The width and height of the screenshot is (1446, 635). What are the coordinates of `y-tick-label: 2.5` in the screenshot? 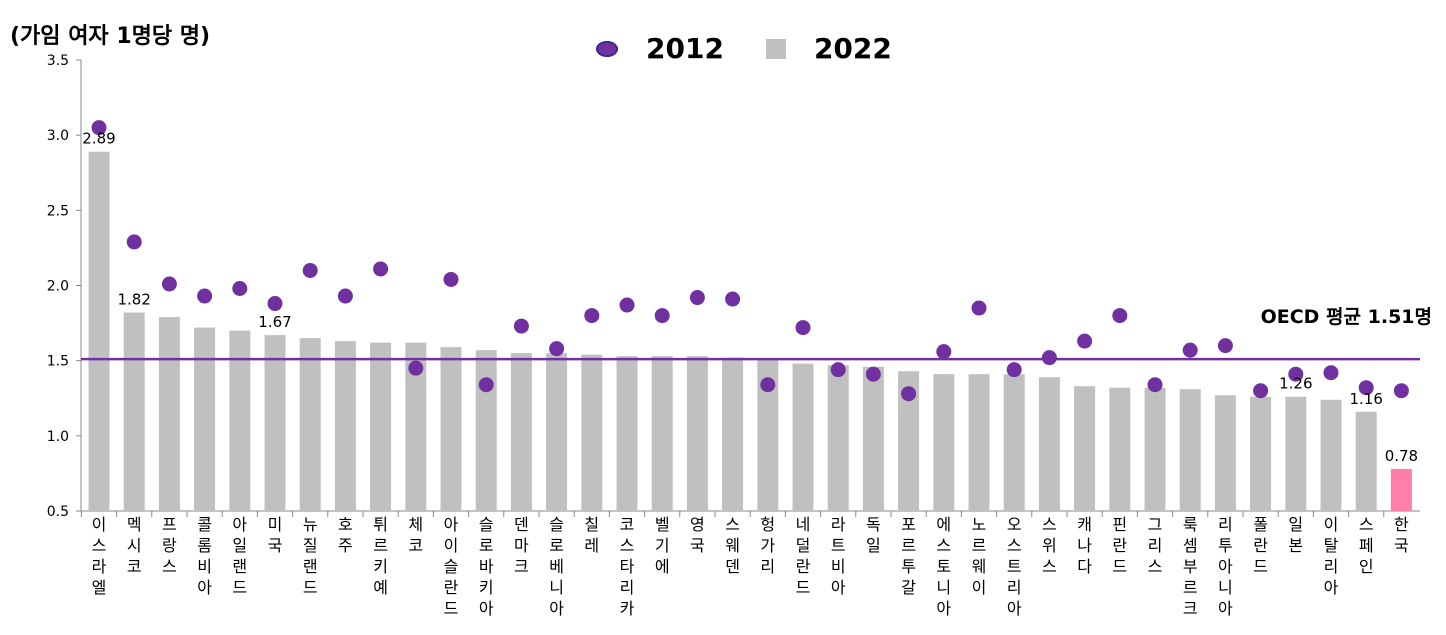 It's located at (58, 211).